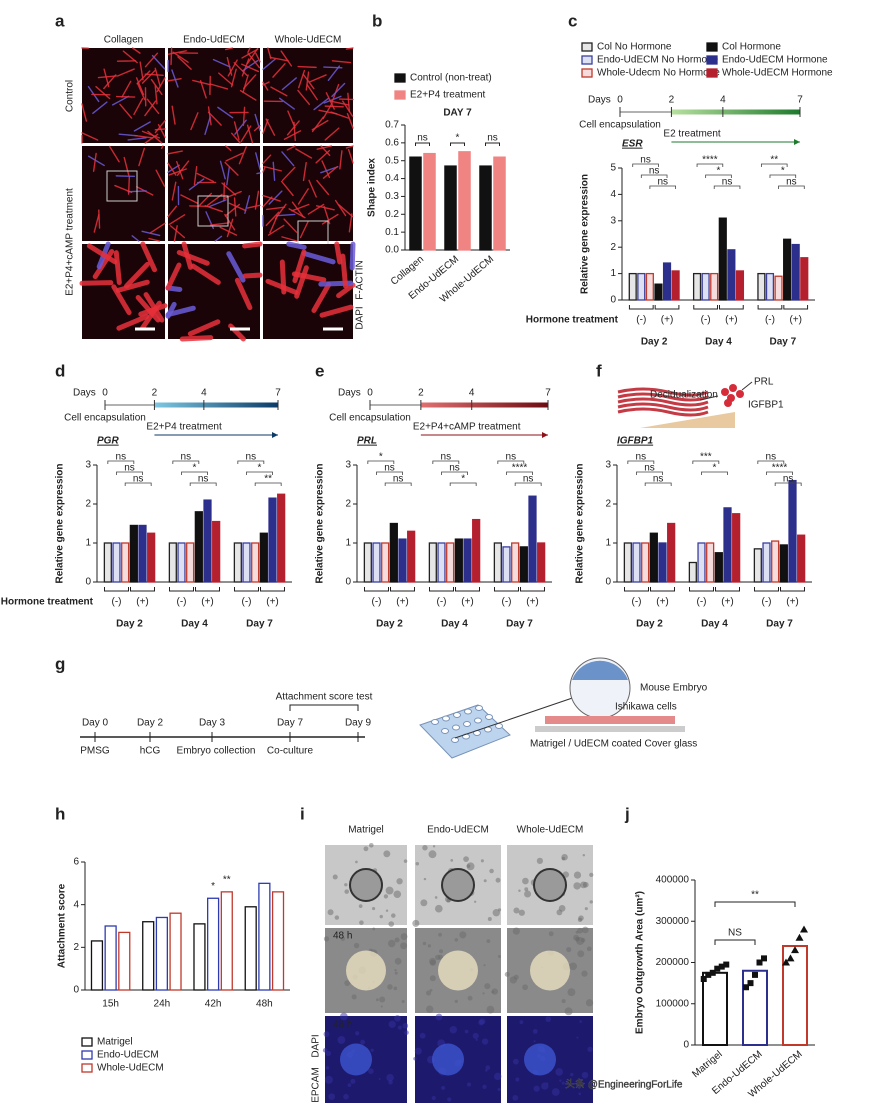  I want to click on sig-bracket, so click(389, 473).